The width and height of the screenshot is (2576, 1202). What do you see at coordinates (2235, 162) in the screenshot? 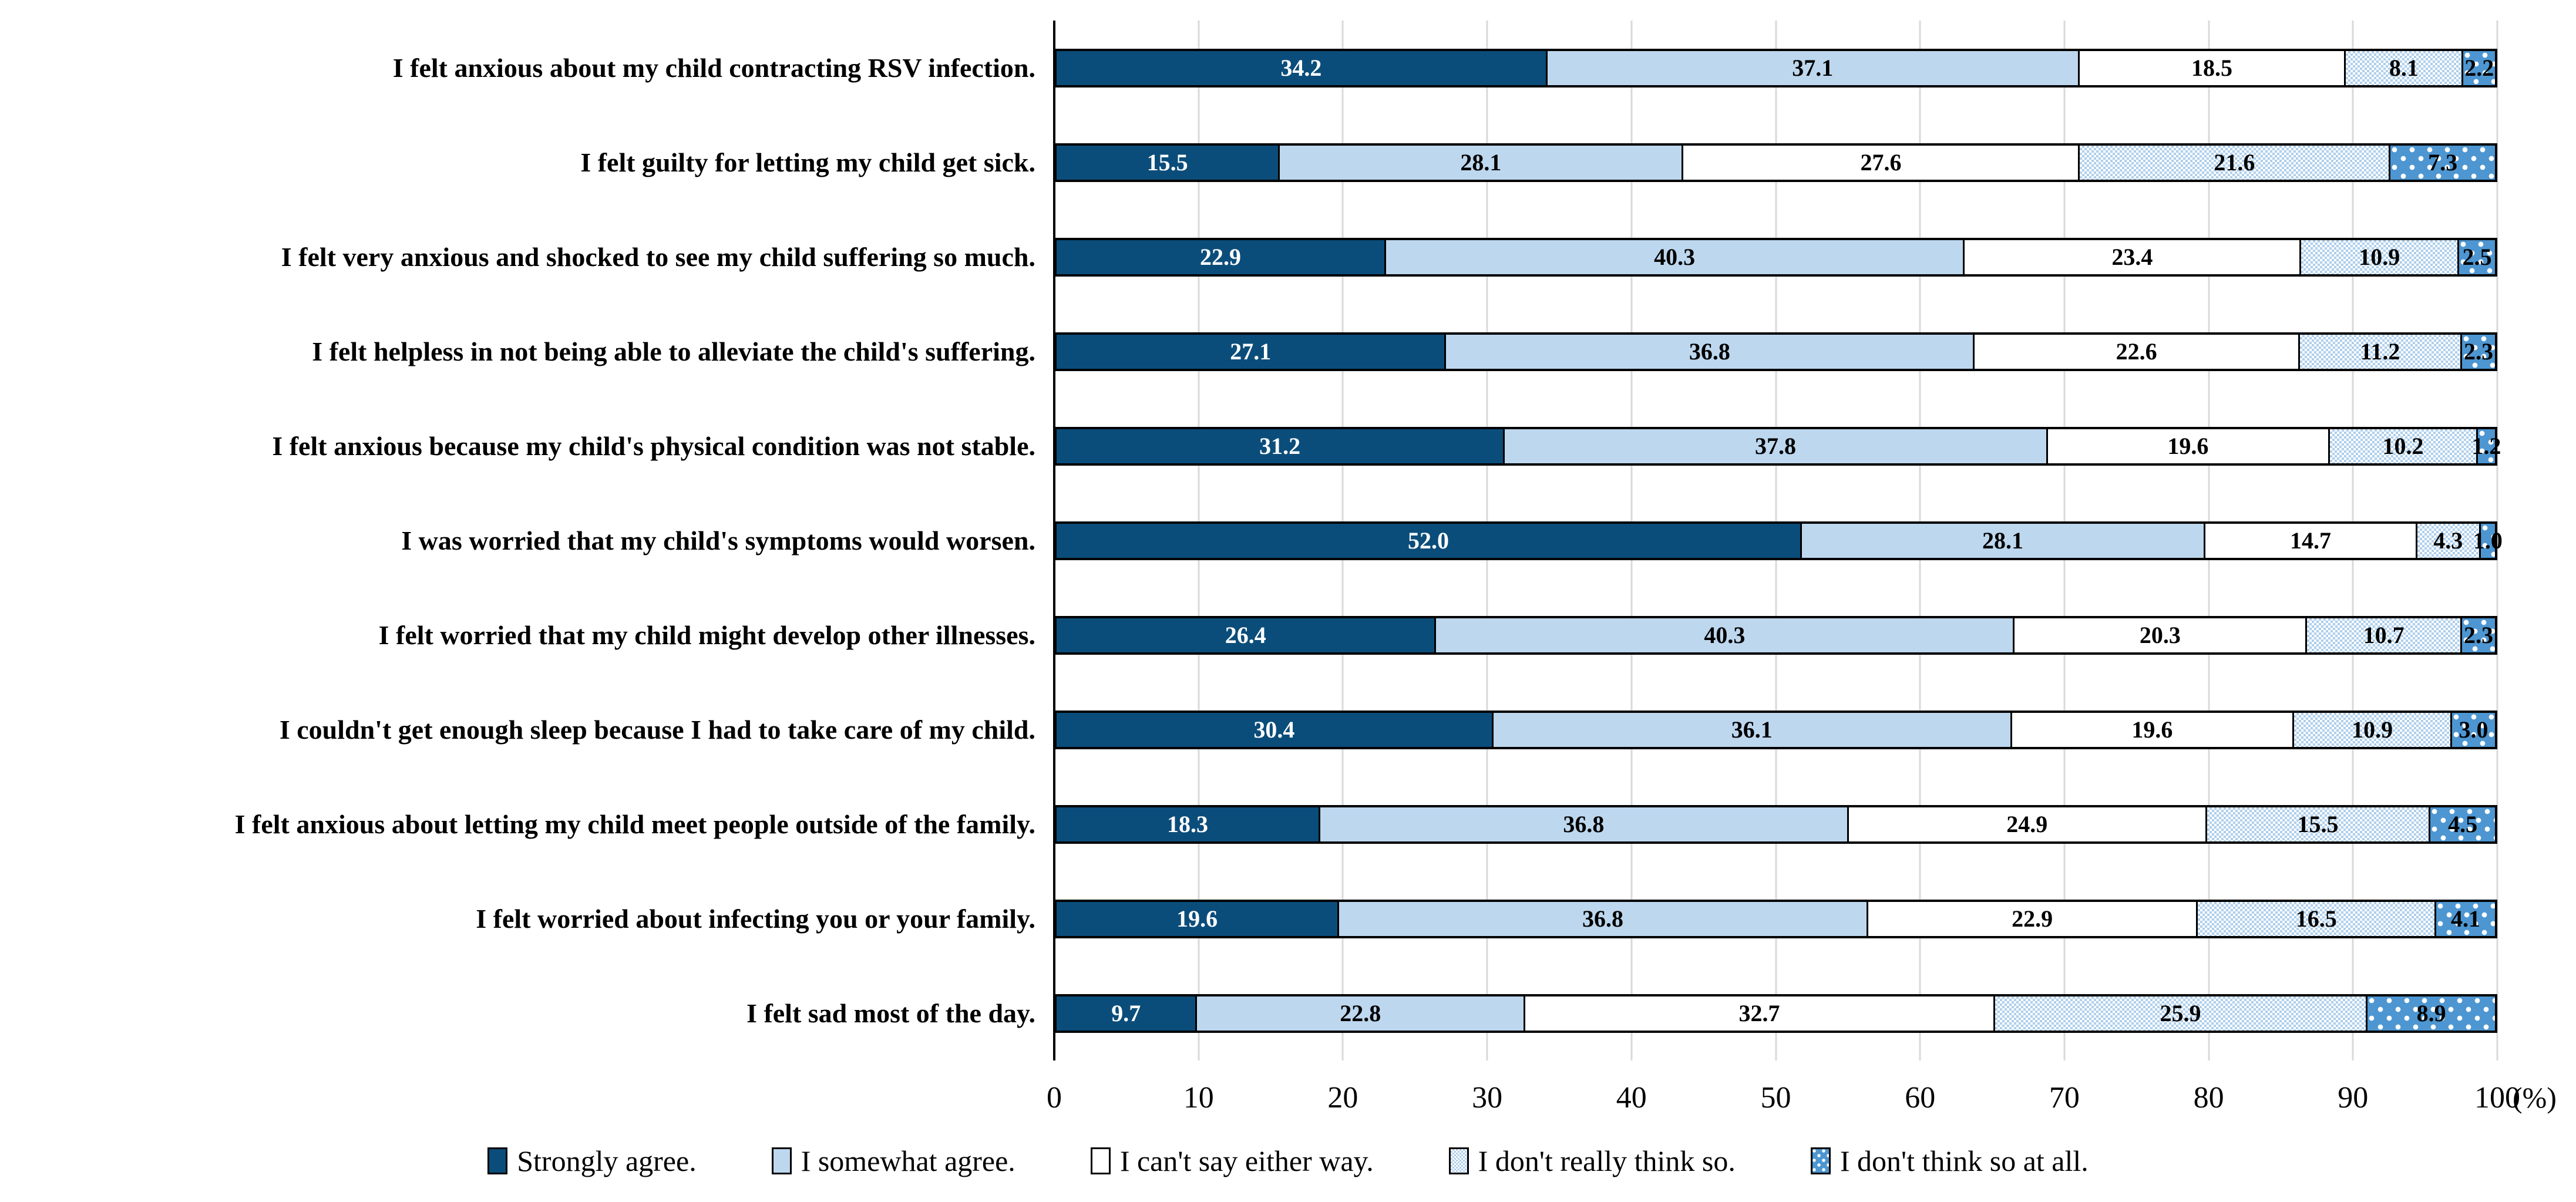
I see `bar-segment-4: 21.6` at bounding box center [2235, 162].